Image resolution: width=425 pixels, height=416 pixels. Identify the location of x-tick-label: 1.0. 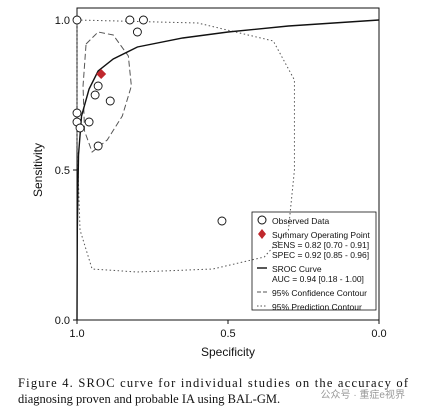
(76, 334).